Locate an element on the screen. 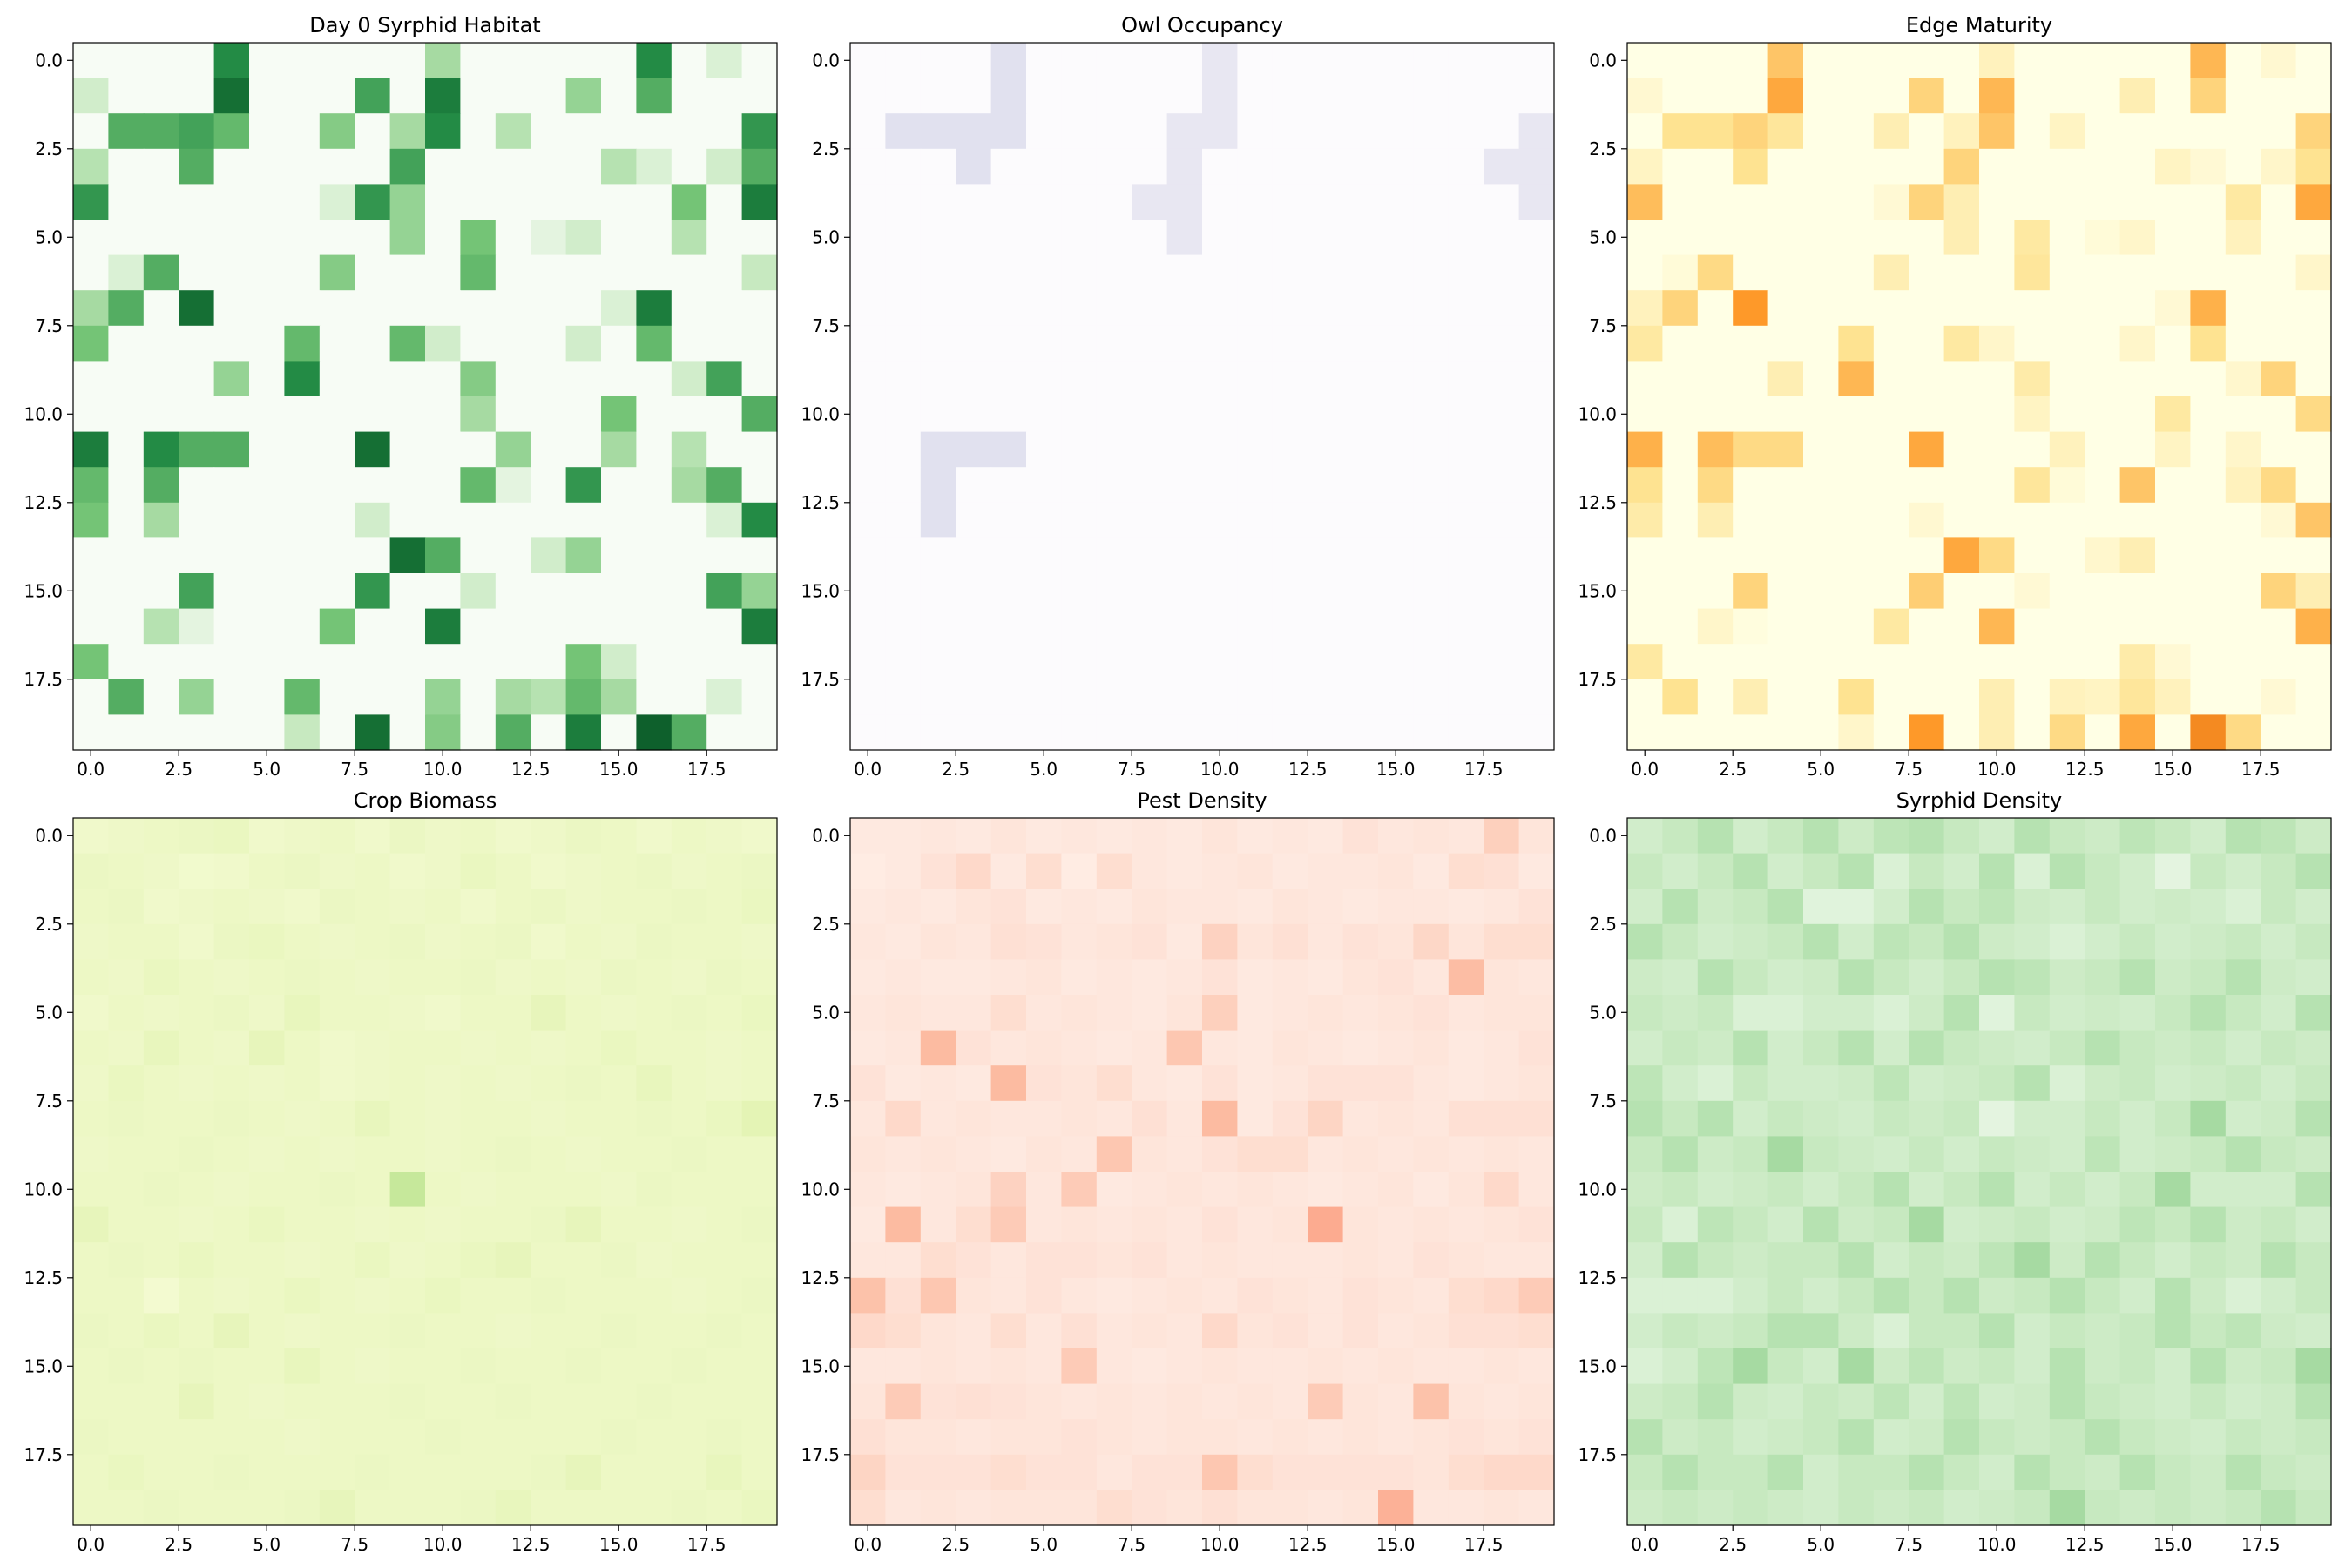  y-tick-label: 2.5 is located at coordinates (826, 925).